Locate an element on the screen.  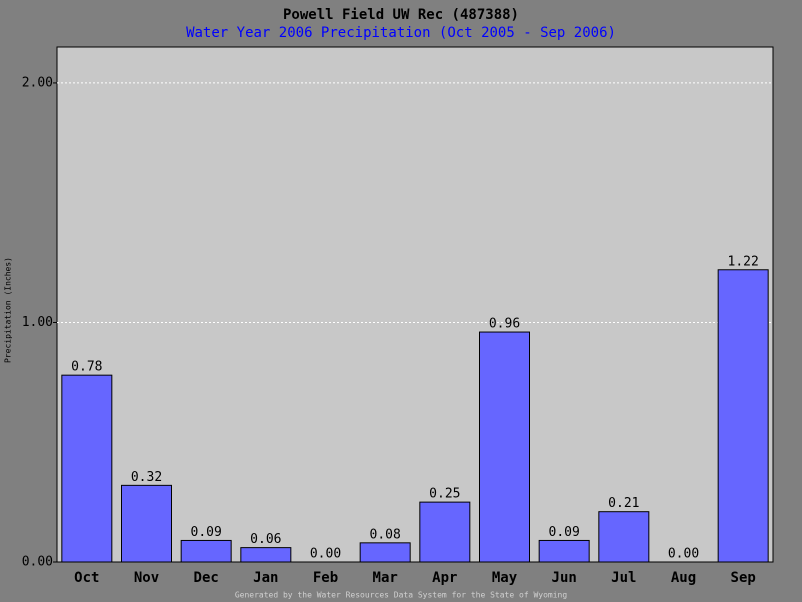
x-tick-label: Aug is located at coordinates (683, 578).